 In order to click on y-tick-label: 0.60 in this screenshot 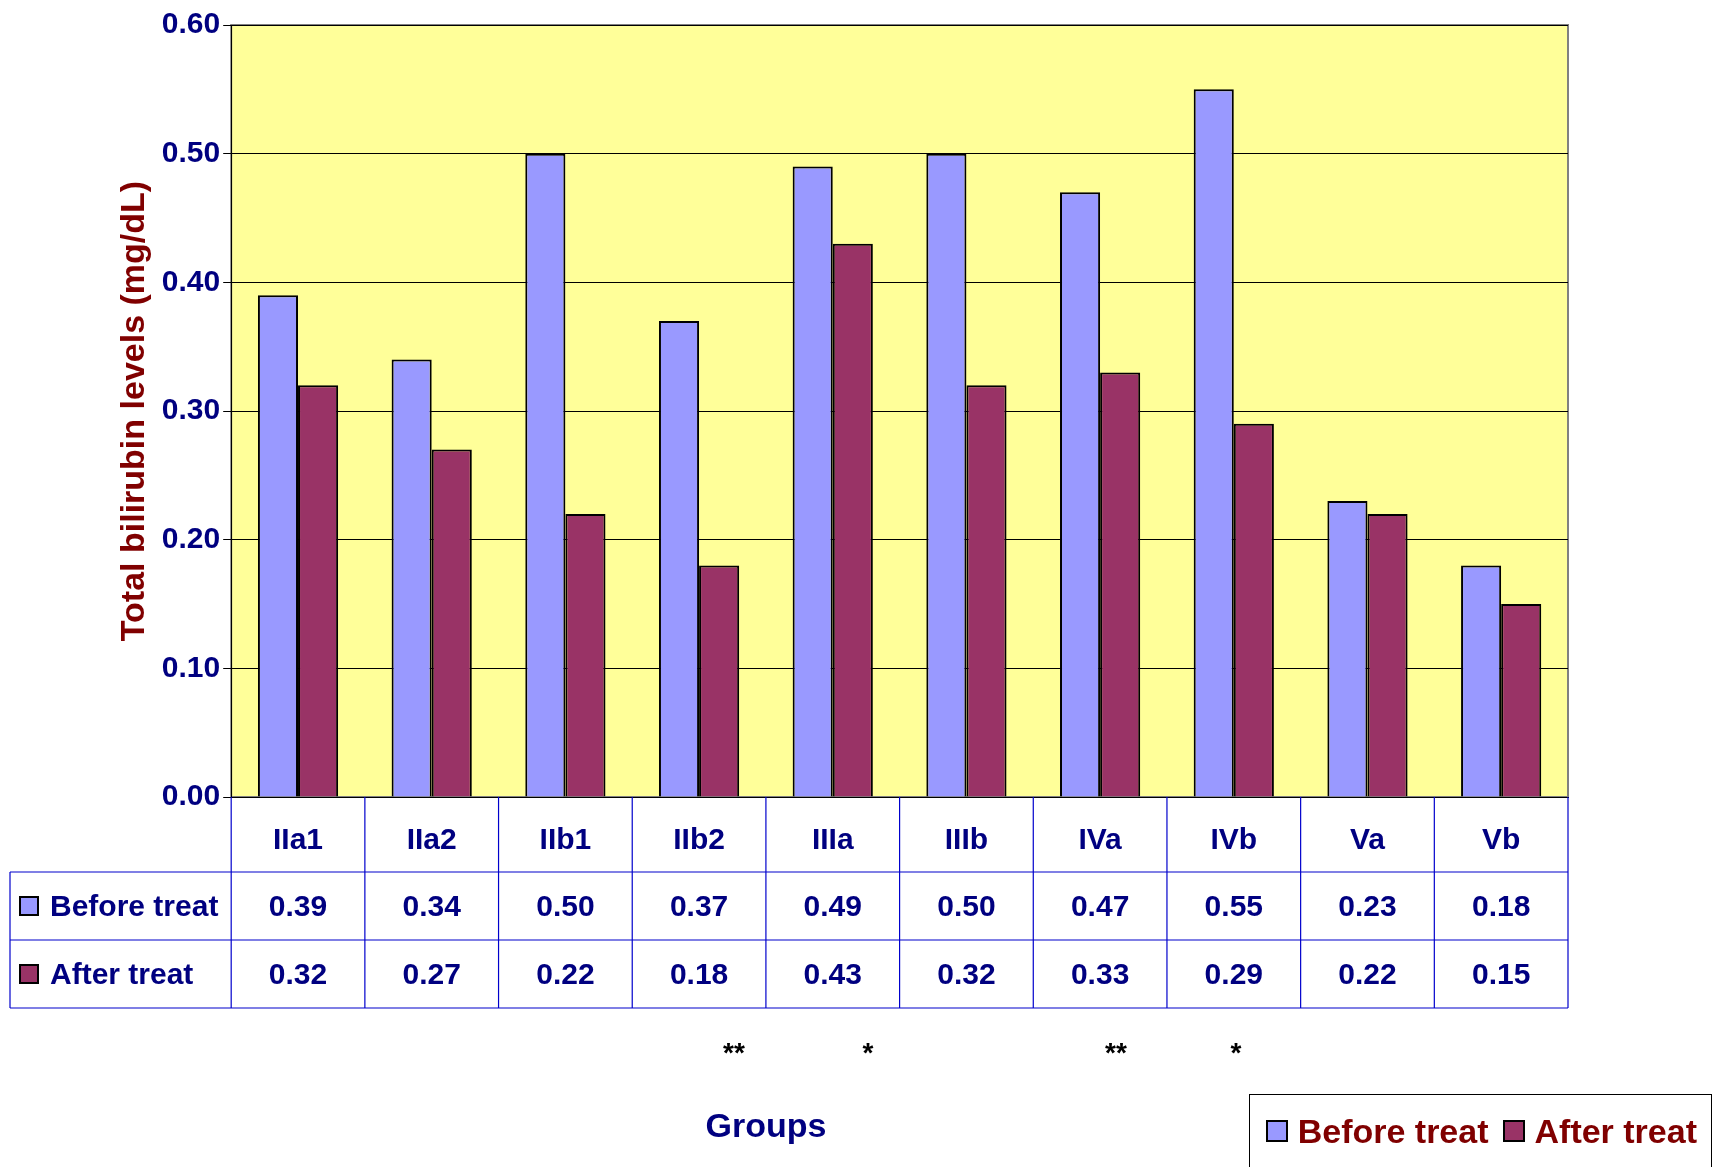, I will do `click(191, 23)`.